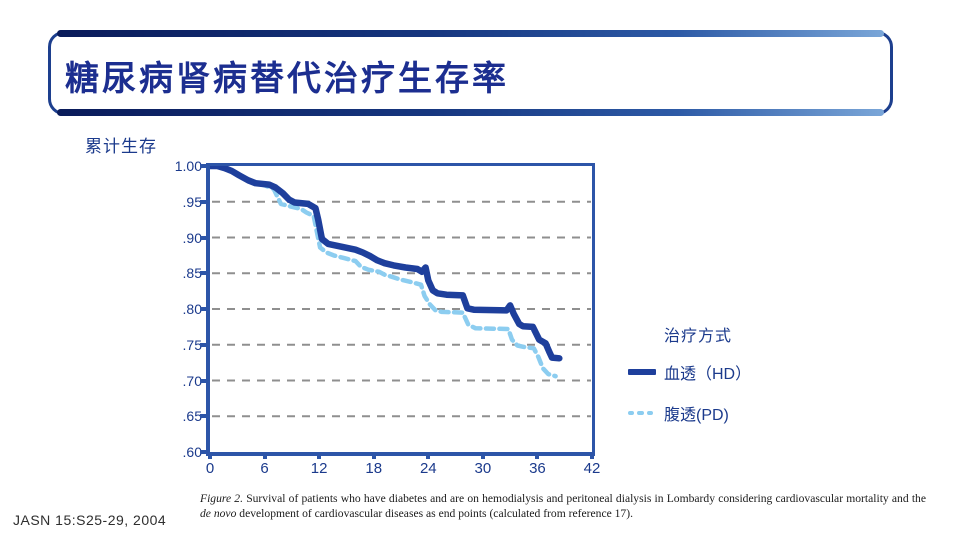  What do you see at coordinates (264, 468) in the screenshot?
I see `x-tick-label-6: 6` at bounding box center [264, 468].